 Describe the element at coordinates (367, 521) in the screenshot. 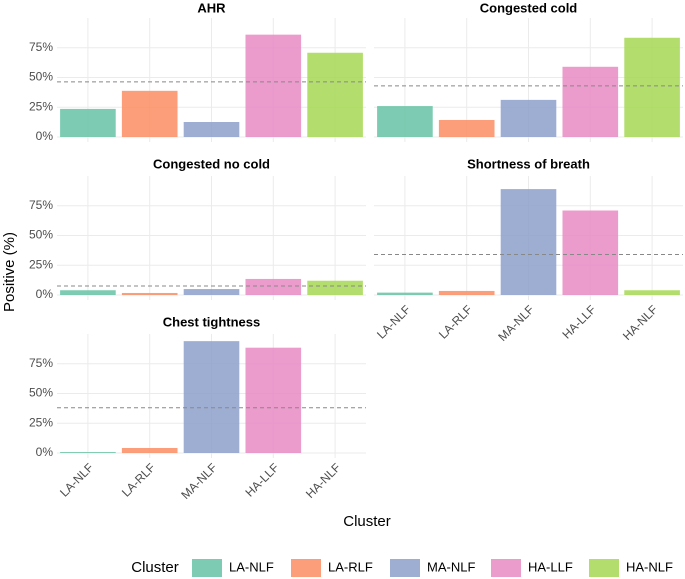

I see `x-axis-title: Cluster` at that location.